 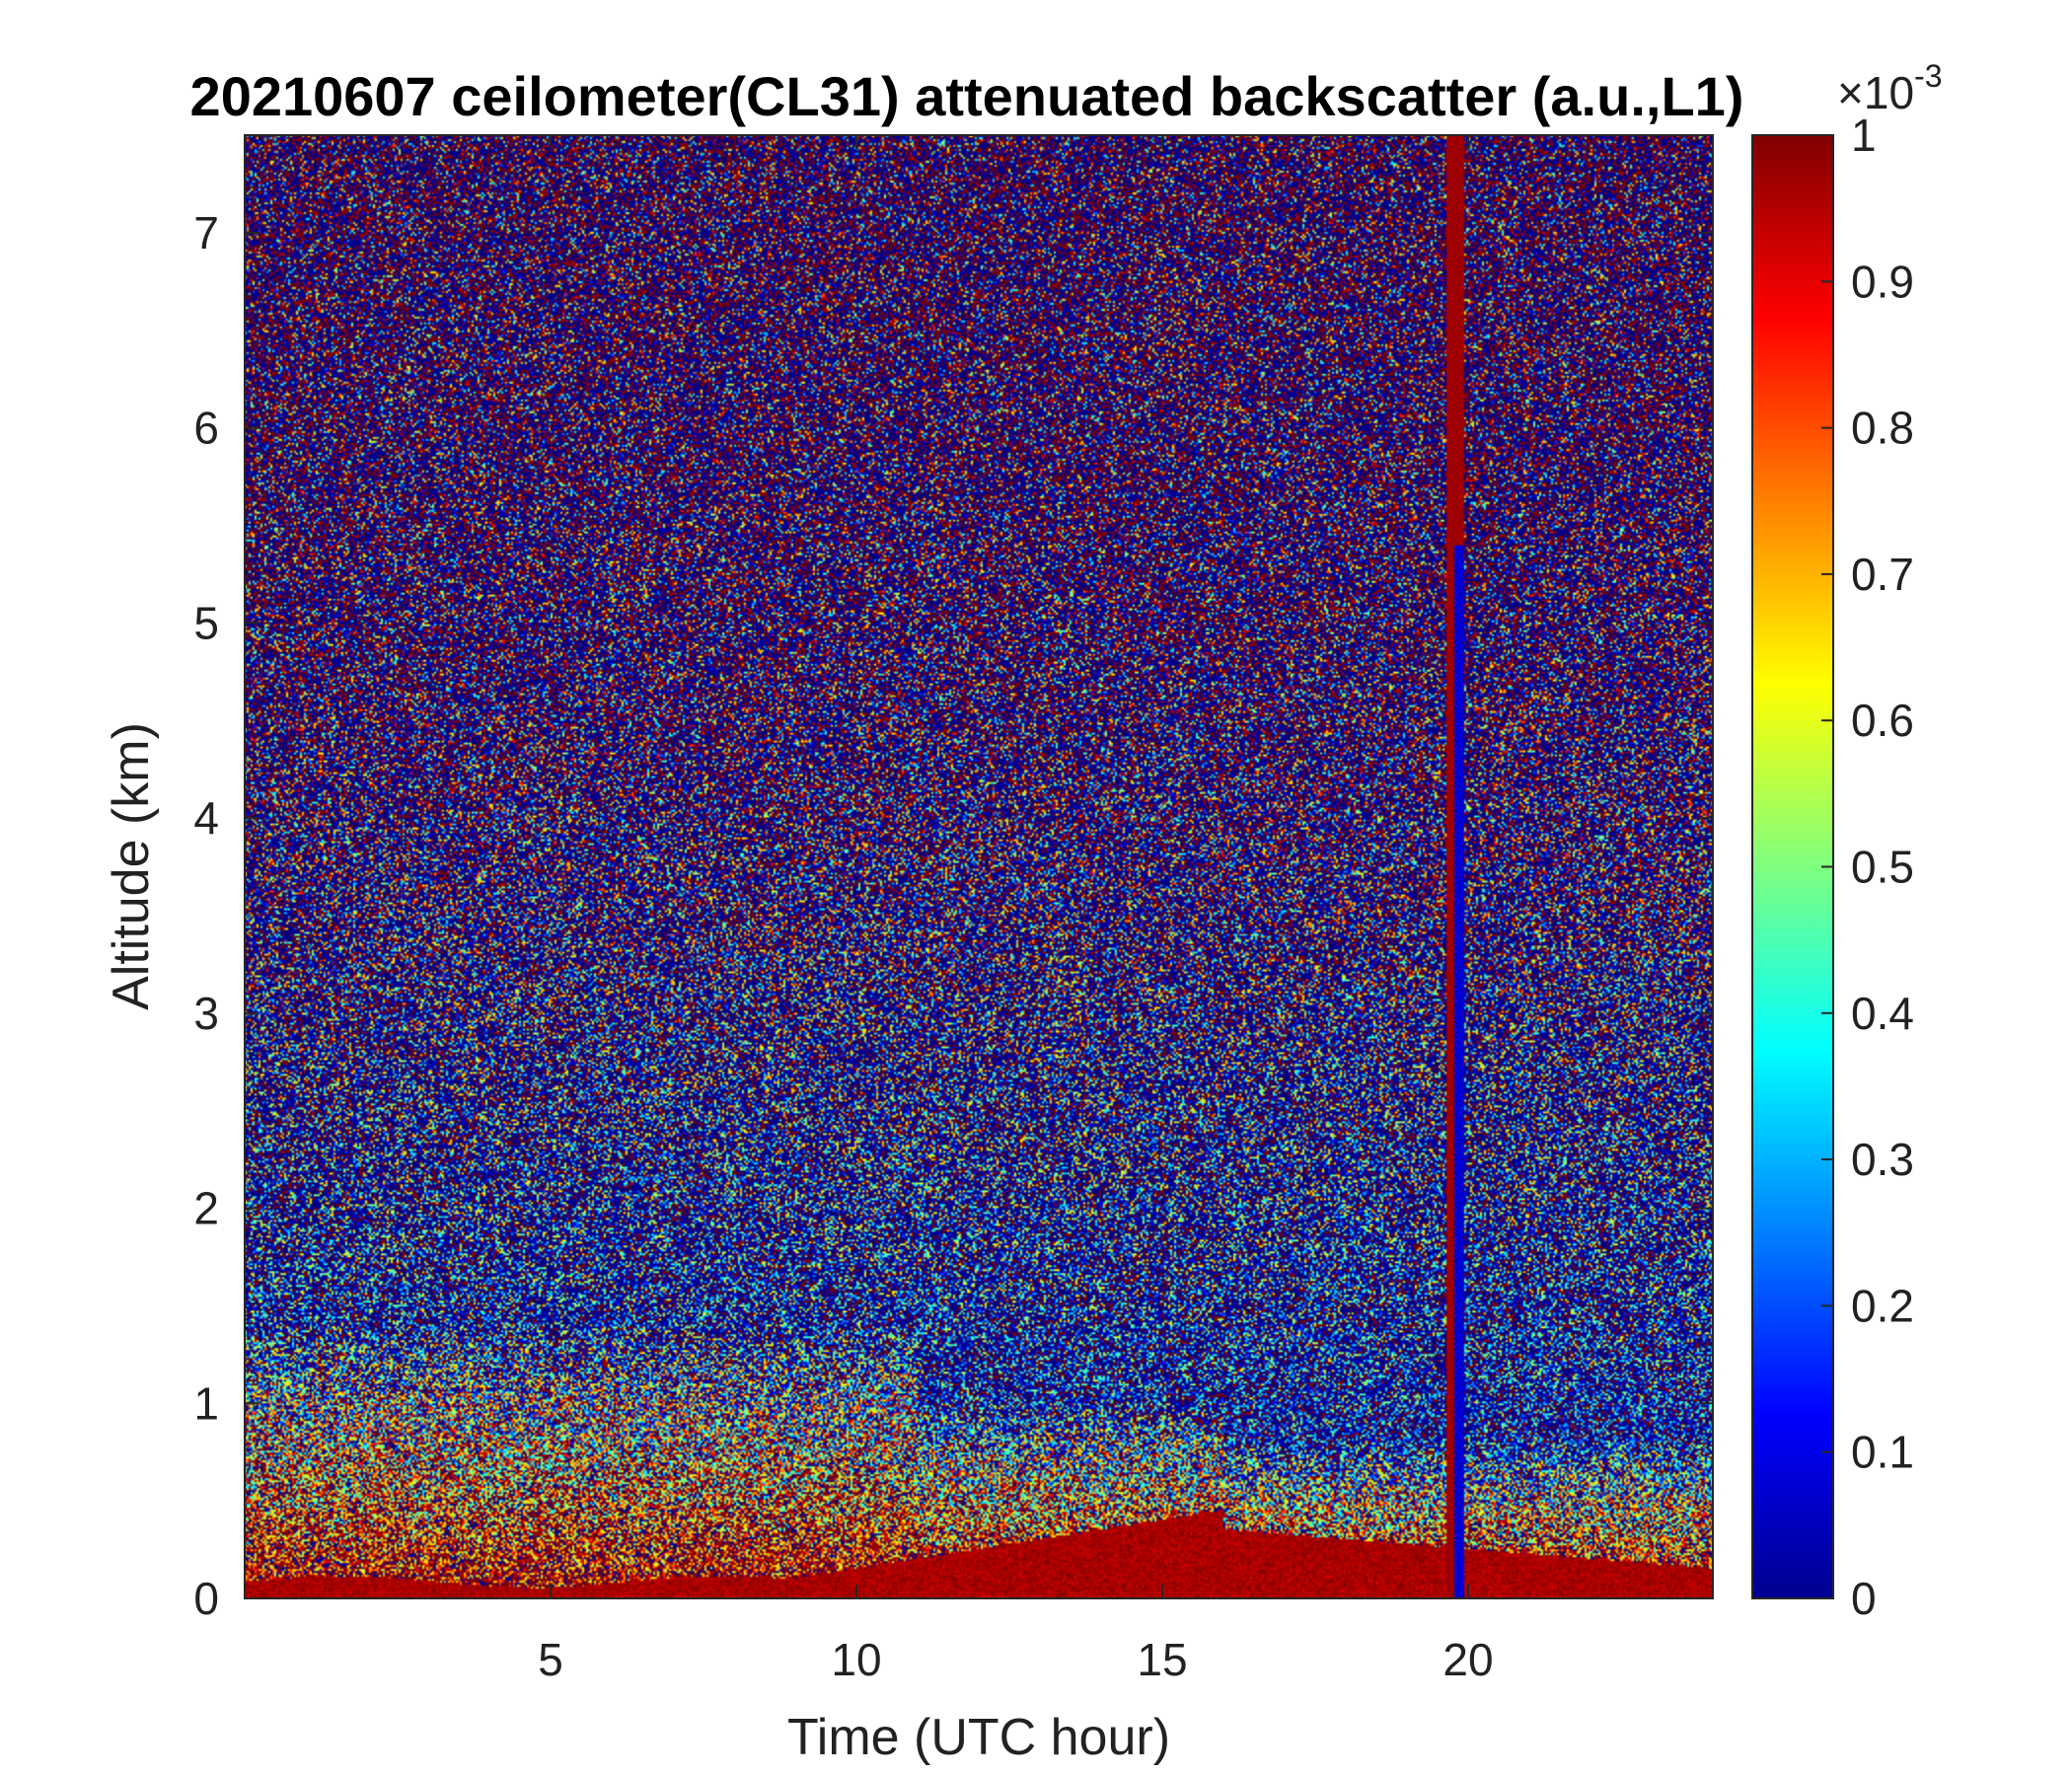 I want to click on x-tick-label: 15, so click(x=1162, y=1660).